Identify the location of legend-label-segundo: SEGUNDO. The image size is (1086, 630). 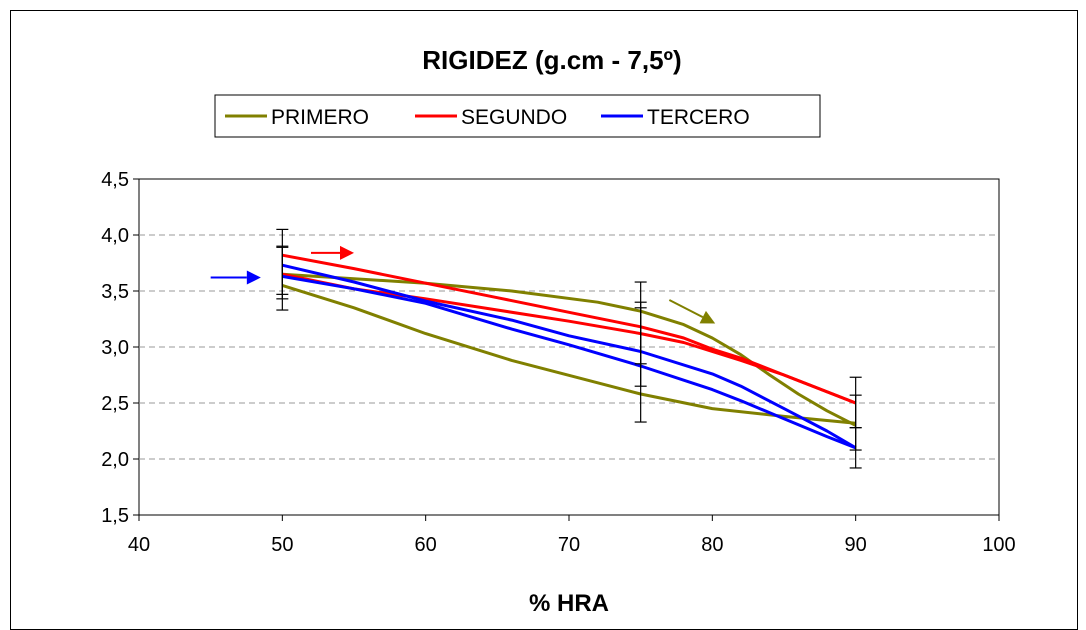
(514, 117).